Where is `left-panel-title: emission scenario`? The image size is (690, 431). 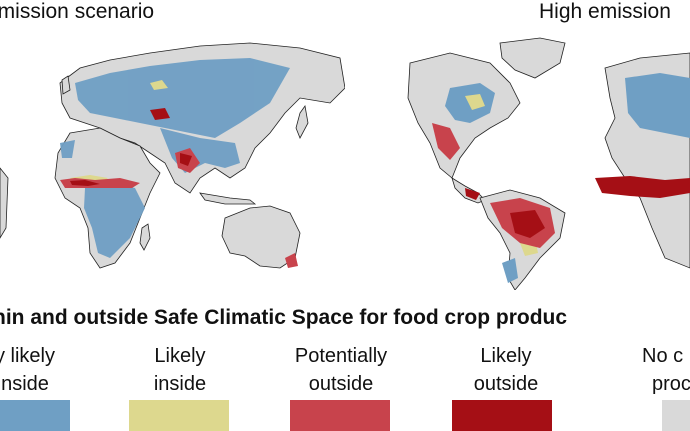 left-panel-title: emission scenario is located at coordinates (77, 11).